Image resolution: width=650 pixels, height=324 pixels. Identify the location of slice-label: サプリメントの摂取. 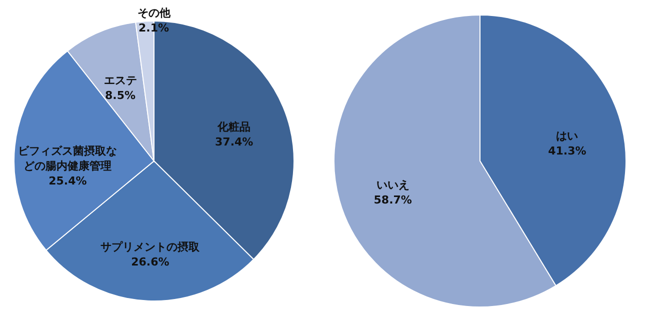
(150, 247).